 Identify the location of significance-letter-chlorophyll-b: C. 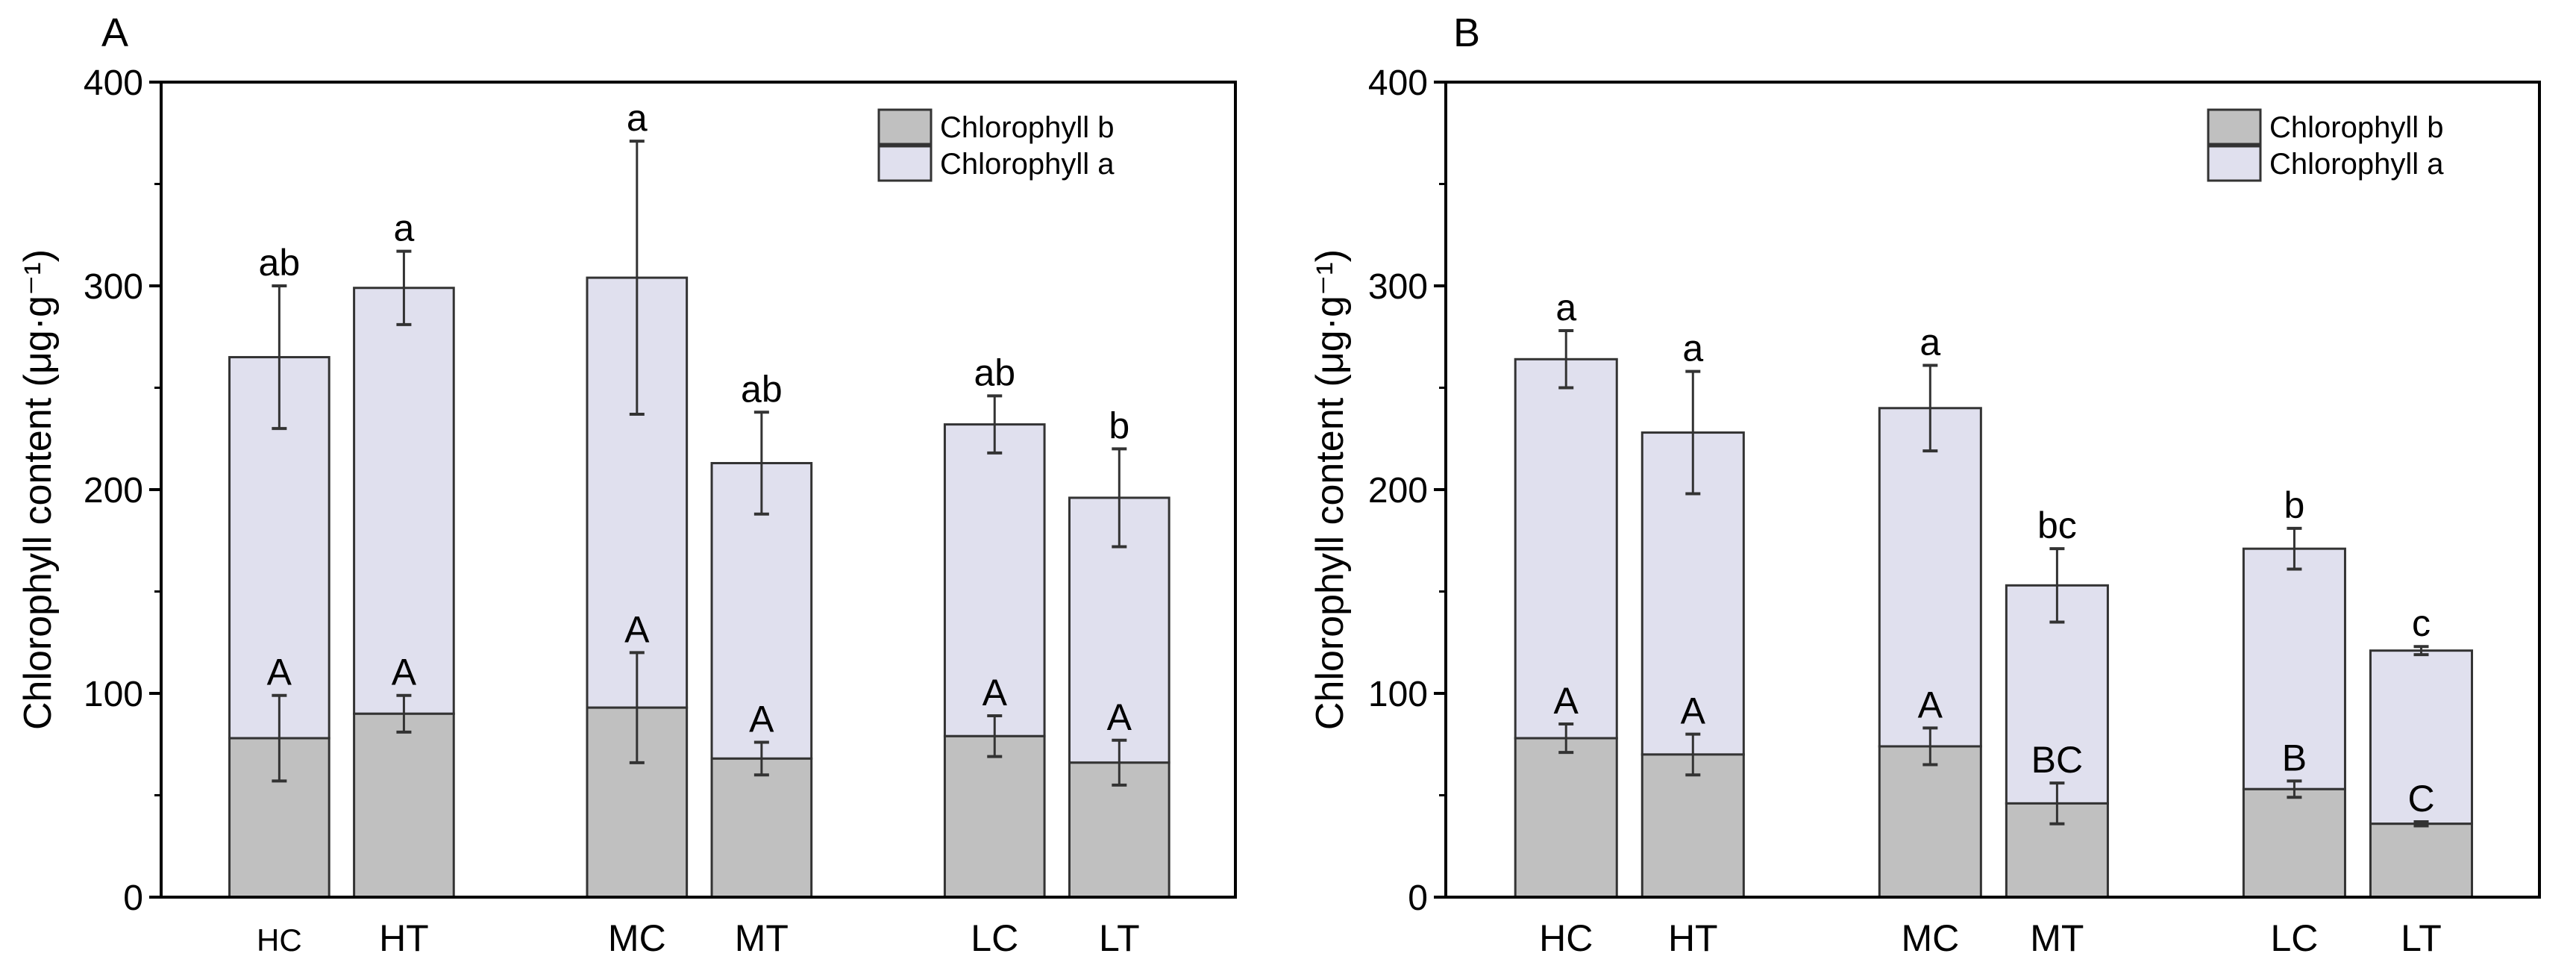
(2420, 799).